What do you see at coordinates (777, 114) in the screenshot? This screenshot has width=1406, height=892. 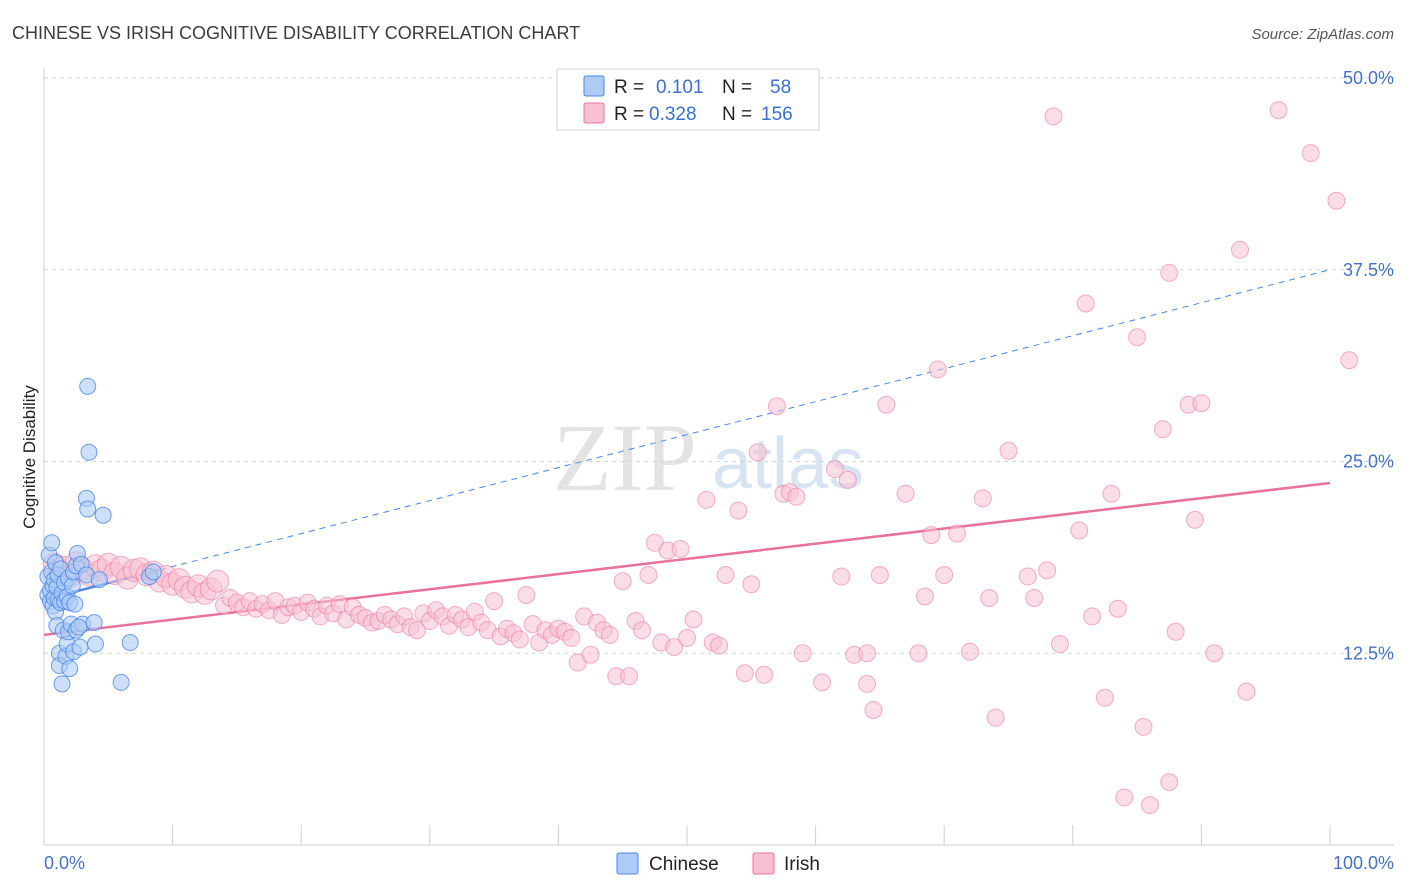 I see `legend-n-value-irish: 156` at bounding box center [777, 114].